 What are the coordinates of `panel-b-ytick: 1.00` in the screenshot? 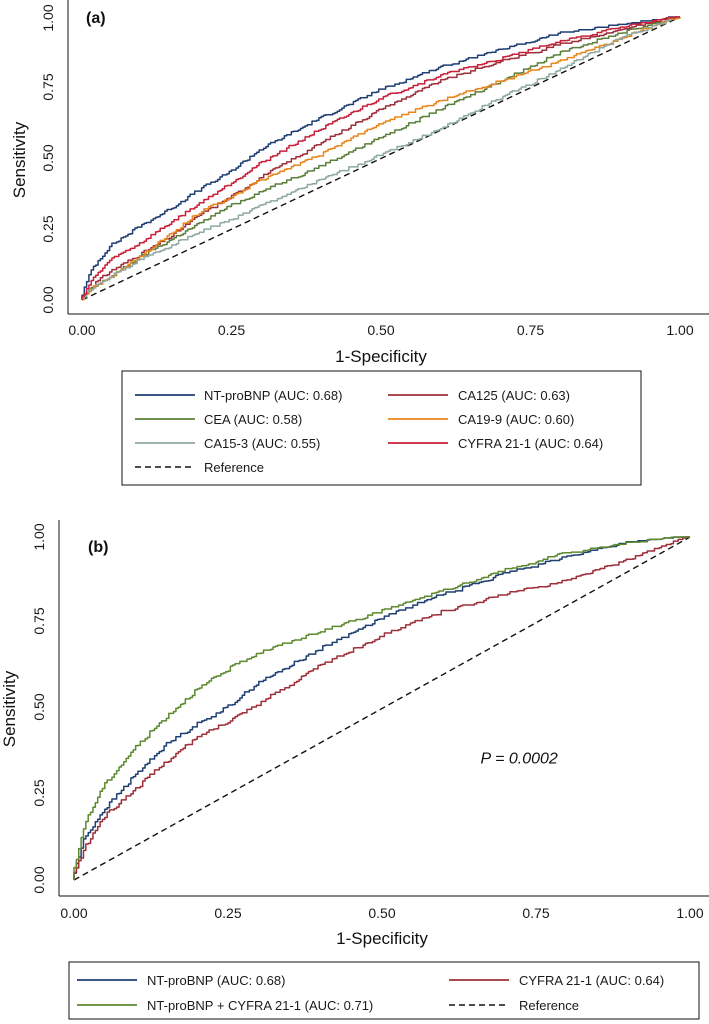 It's located at (39, 536).